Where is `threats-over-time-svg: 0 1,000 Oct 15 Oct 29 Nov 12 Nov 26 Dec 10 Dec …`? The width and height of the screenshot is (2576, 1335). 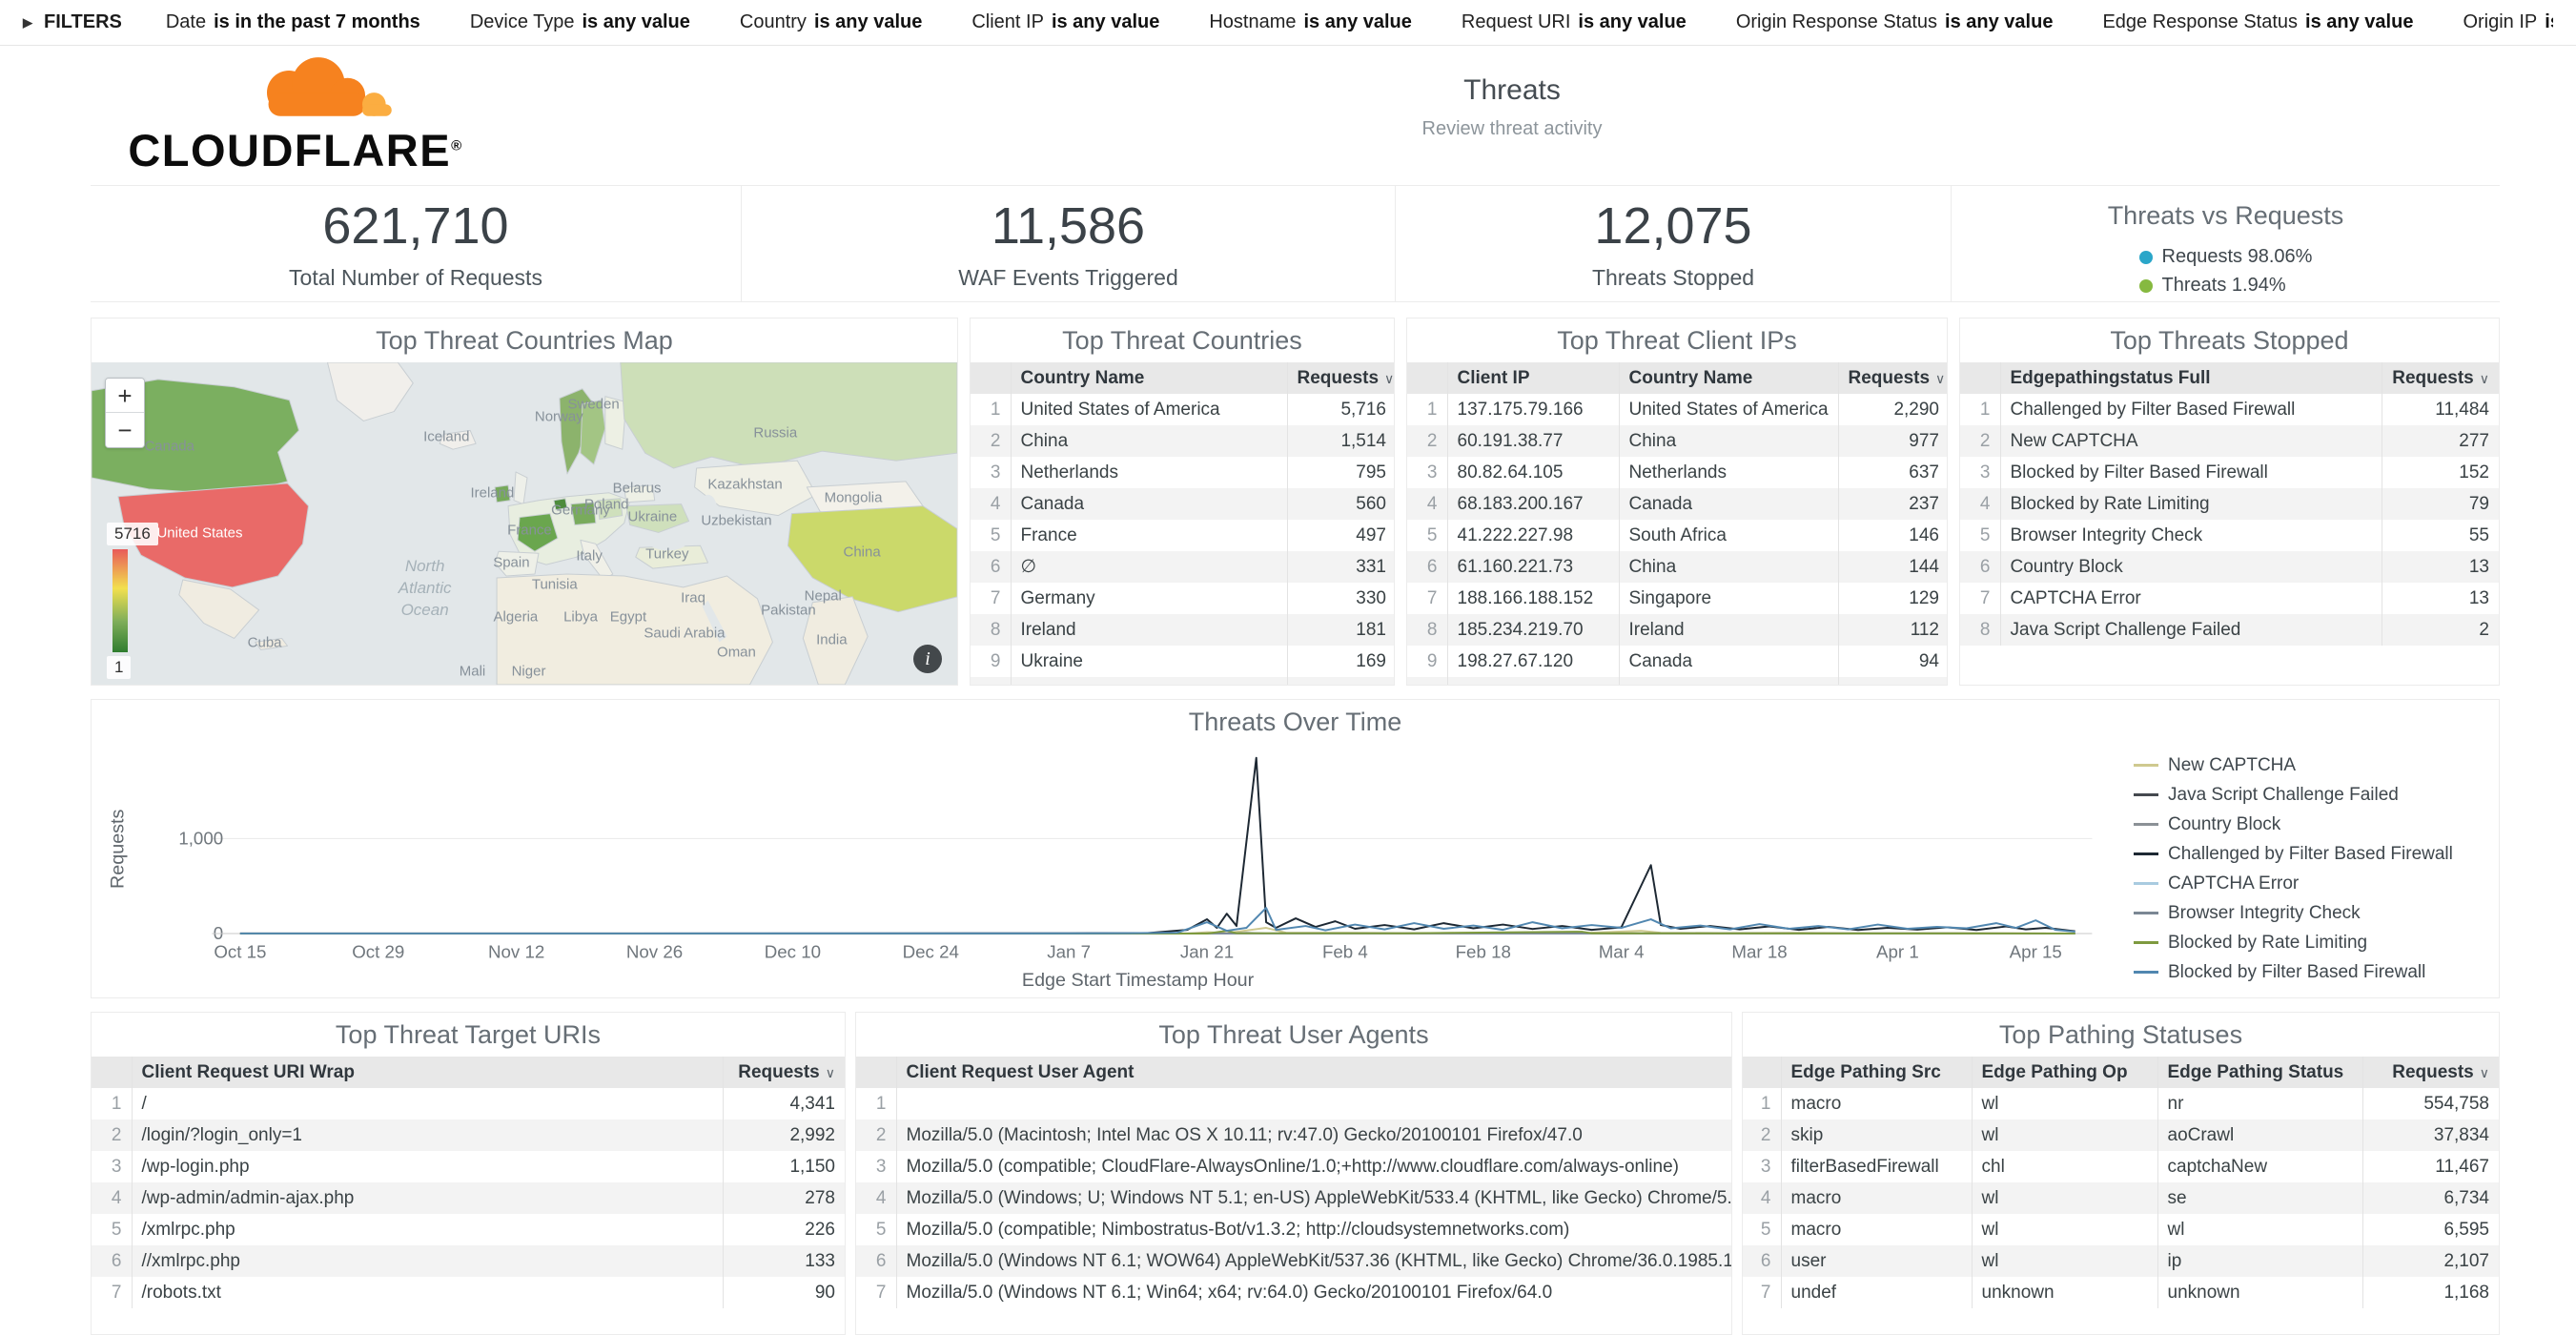
threats-over-time-svg: 0 1,000 Oct 15 Oct 29 Nov 12 Nov 26 Dec 10 Dec … is located at coordinates (1109, 869).